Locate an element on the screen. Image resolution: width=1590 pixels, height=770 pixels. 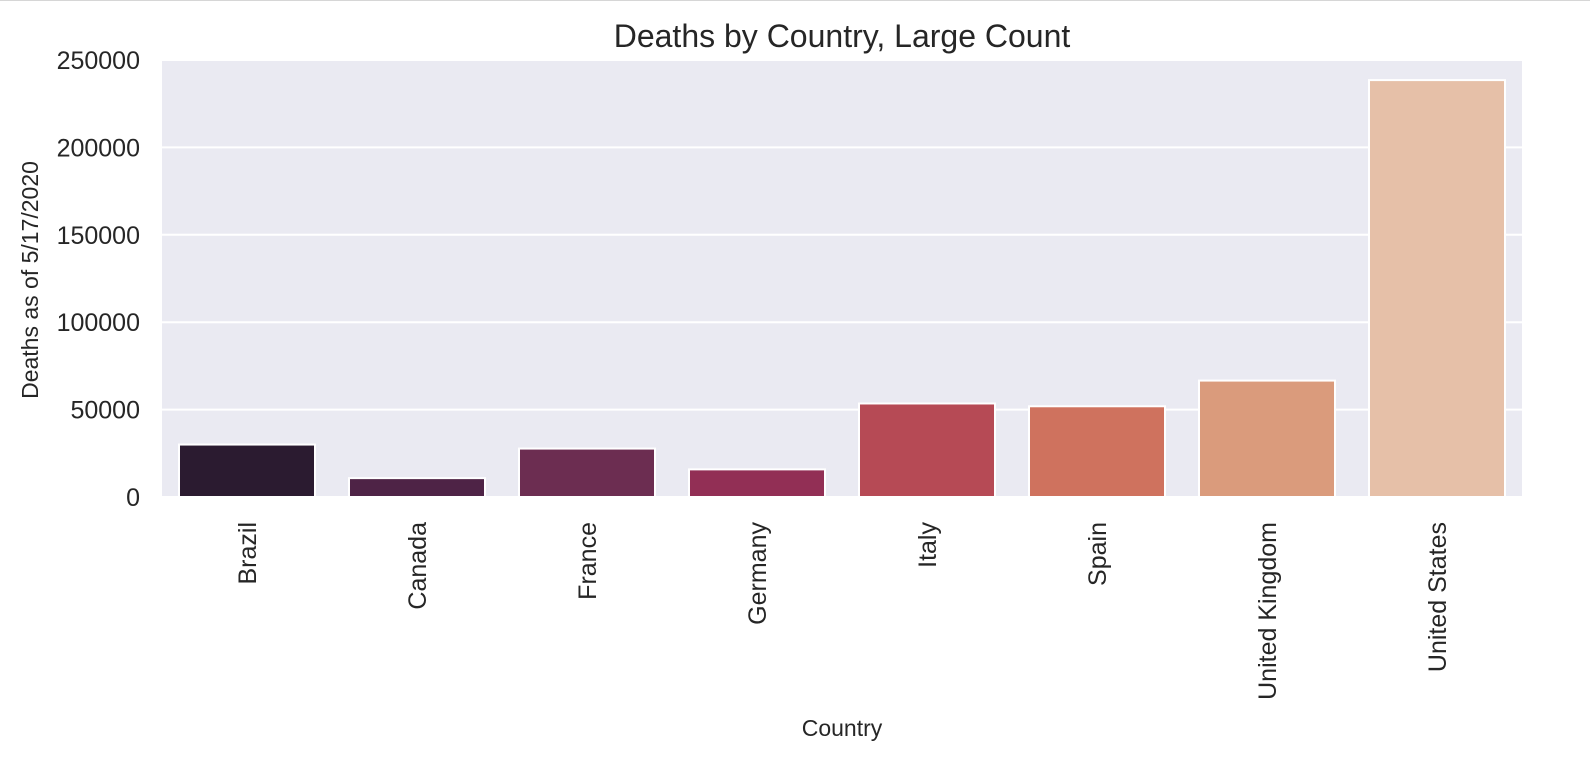
x-tick-label: Italy is located at coordinates (928, 545).